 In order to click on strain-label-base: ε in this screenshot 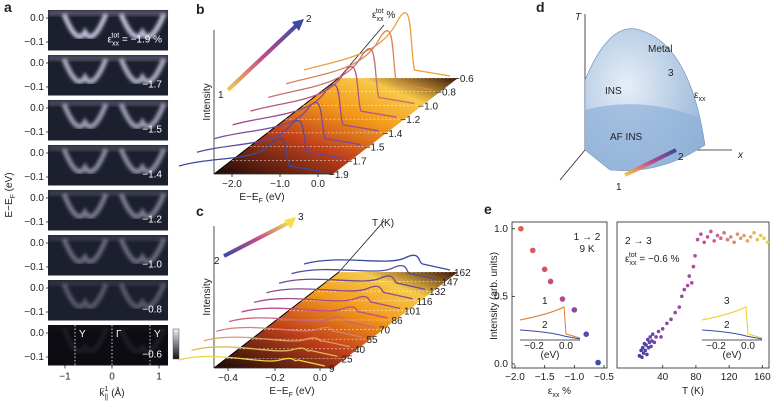, I will do `click(110, 40)`.